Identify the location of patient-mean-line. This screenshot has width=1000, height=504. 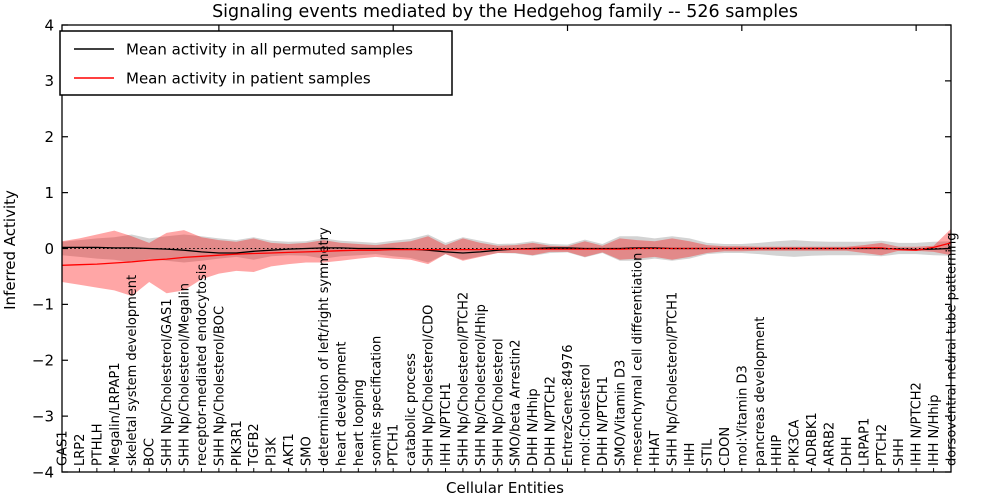
(506, 254).